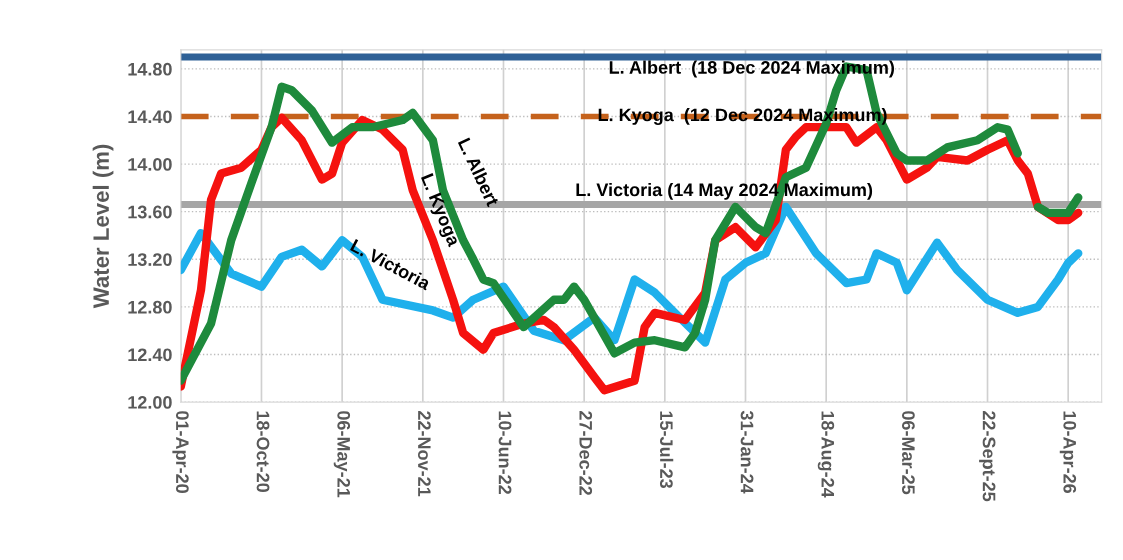 This screenshot has width=1123, height=560. What do you see at coordinates (150, 164) in the screenshot?
I see `y-tick-label: 14.00` at bounding box center [150, 164].